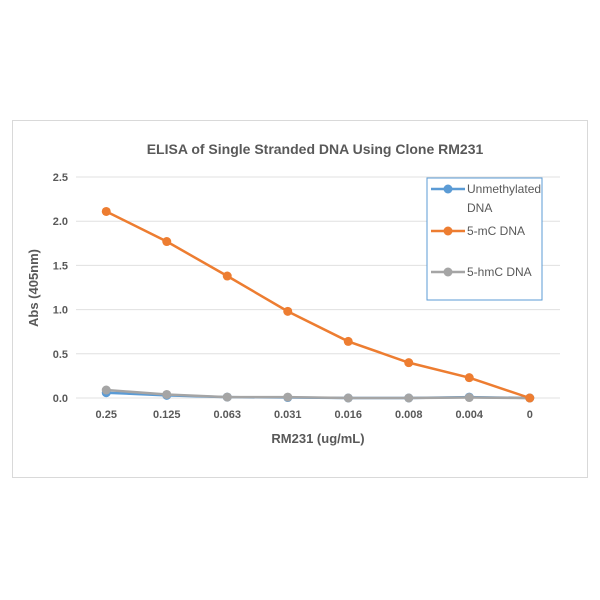 This screenshot has width=600, height=600. Describe the element at coordinates (60, 222) in the screenshot. I see `y-tick-label: 2.0` at that location.